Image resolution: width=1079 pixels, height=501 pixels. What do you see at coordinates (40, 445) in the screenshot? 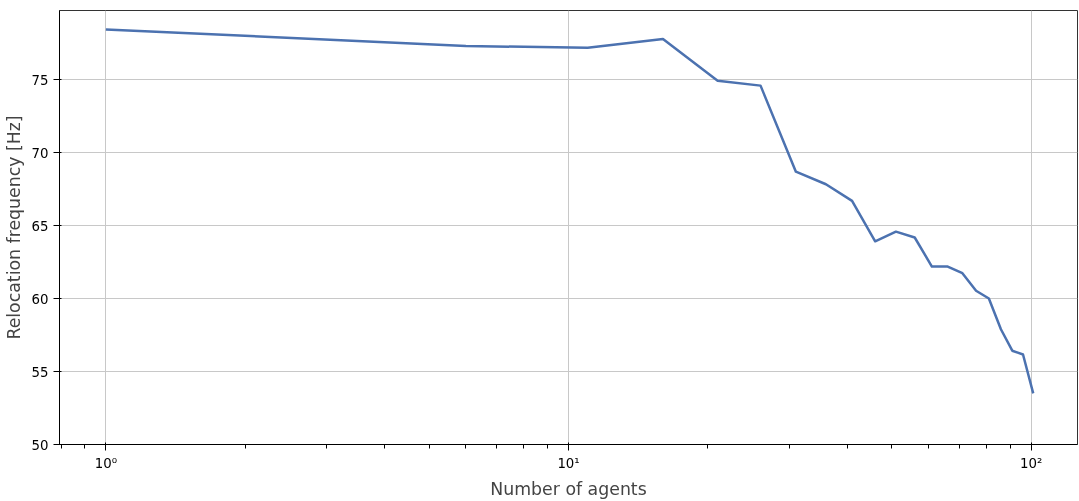
I see `y-tick-label: 50` at bounding box center [40, 445].